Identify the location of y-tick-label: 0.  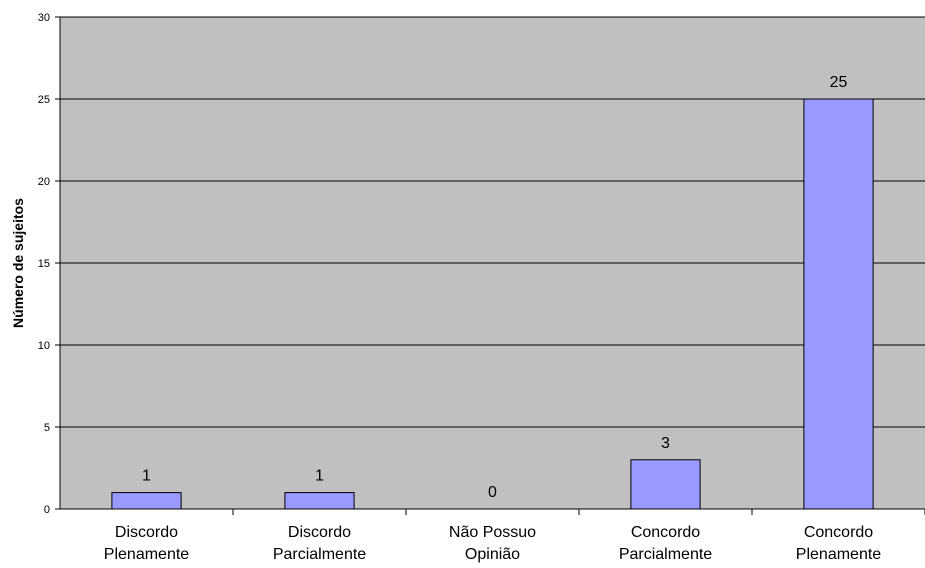
(47, 510).